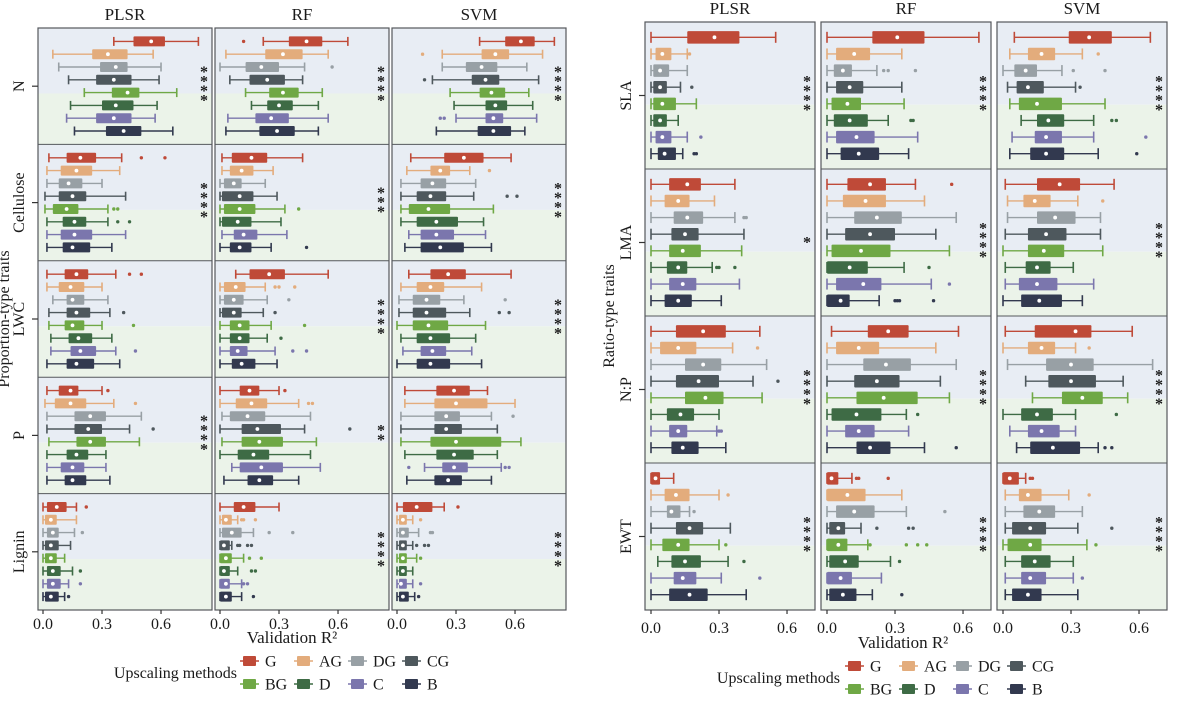 This screenshot has height=703, width=1189. What do you see at coordinates (125, 584) in the screenshot?
I see `panel-background-bottom` at bounding box center [125, 584].